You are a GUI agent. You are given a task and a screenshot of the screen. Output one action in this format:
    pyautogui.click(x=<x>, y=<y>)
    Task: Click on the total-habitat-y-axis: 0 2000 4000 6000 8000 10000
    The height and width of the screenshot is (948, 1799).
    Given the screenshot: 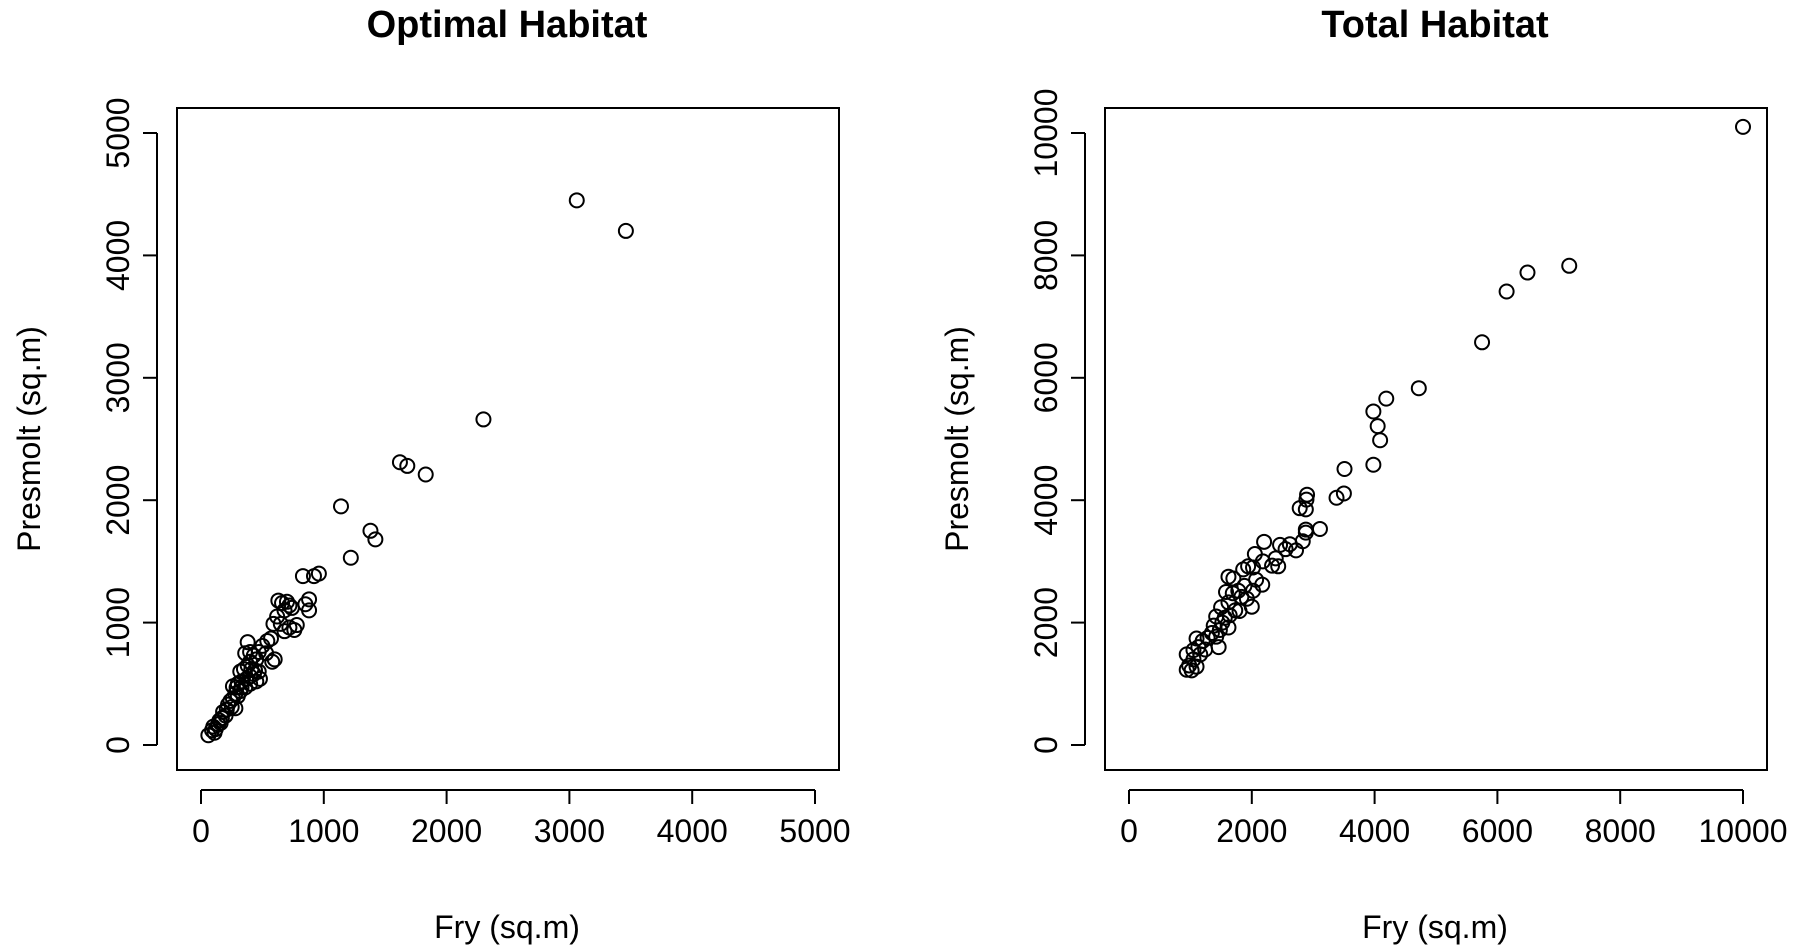 What is the action you would take?
    pyautogui.click(x=1057, y=421)
    